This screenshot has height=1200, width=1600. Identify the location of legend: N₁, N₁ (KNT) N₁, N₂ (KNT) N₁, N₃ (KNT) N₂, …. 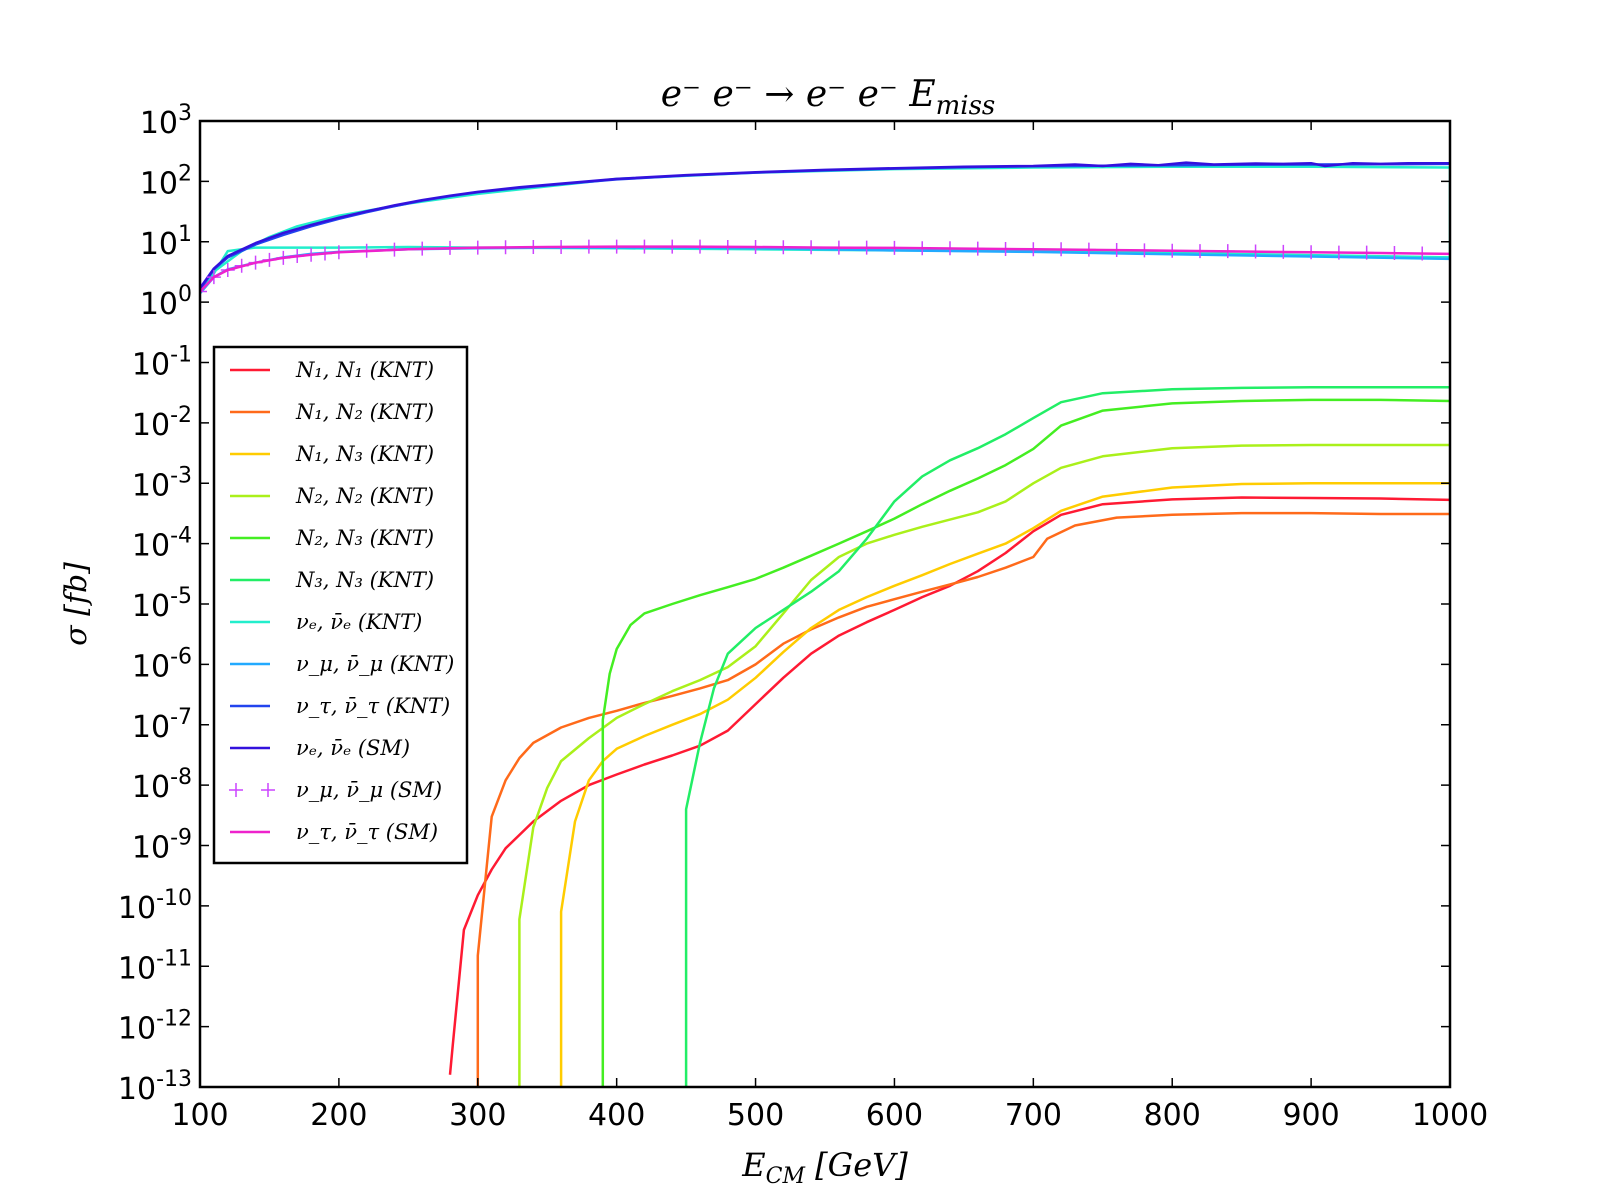
(340, 605).